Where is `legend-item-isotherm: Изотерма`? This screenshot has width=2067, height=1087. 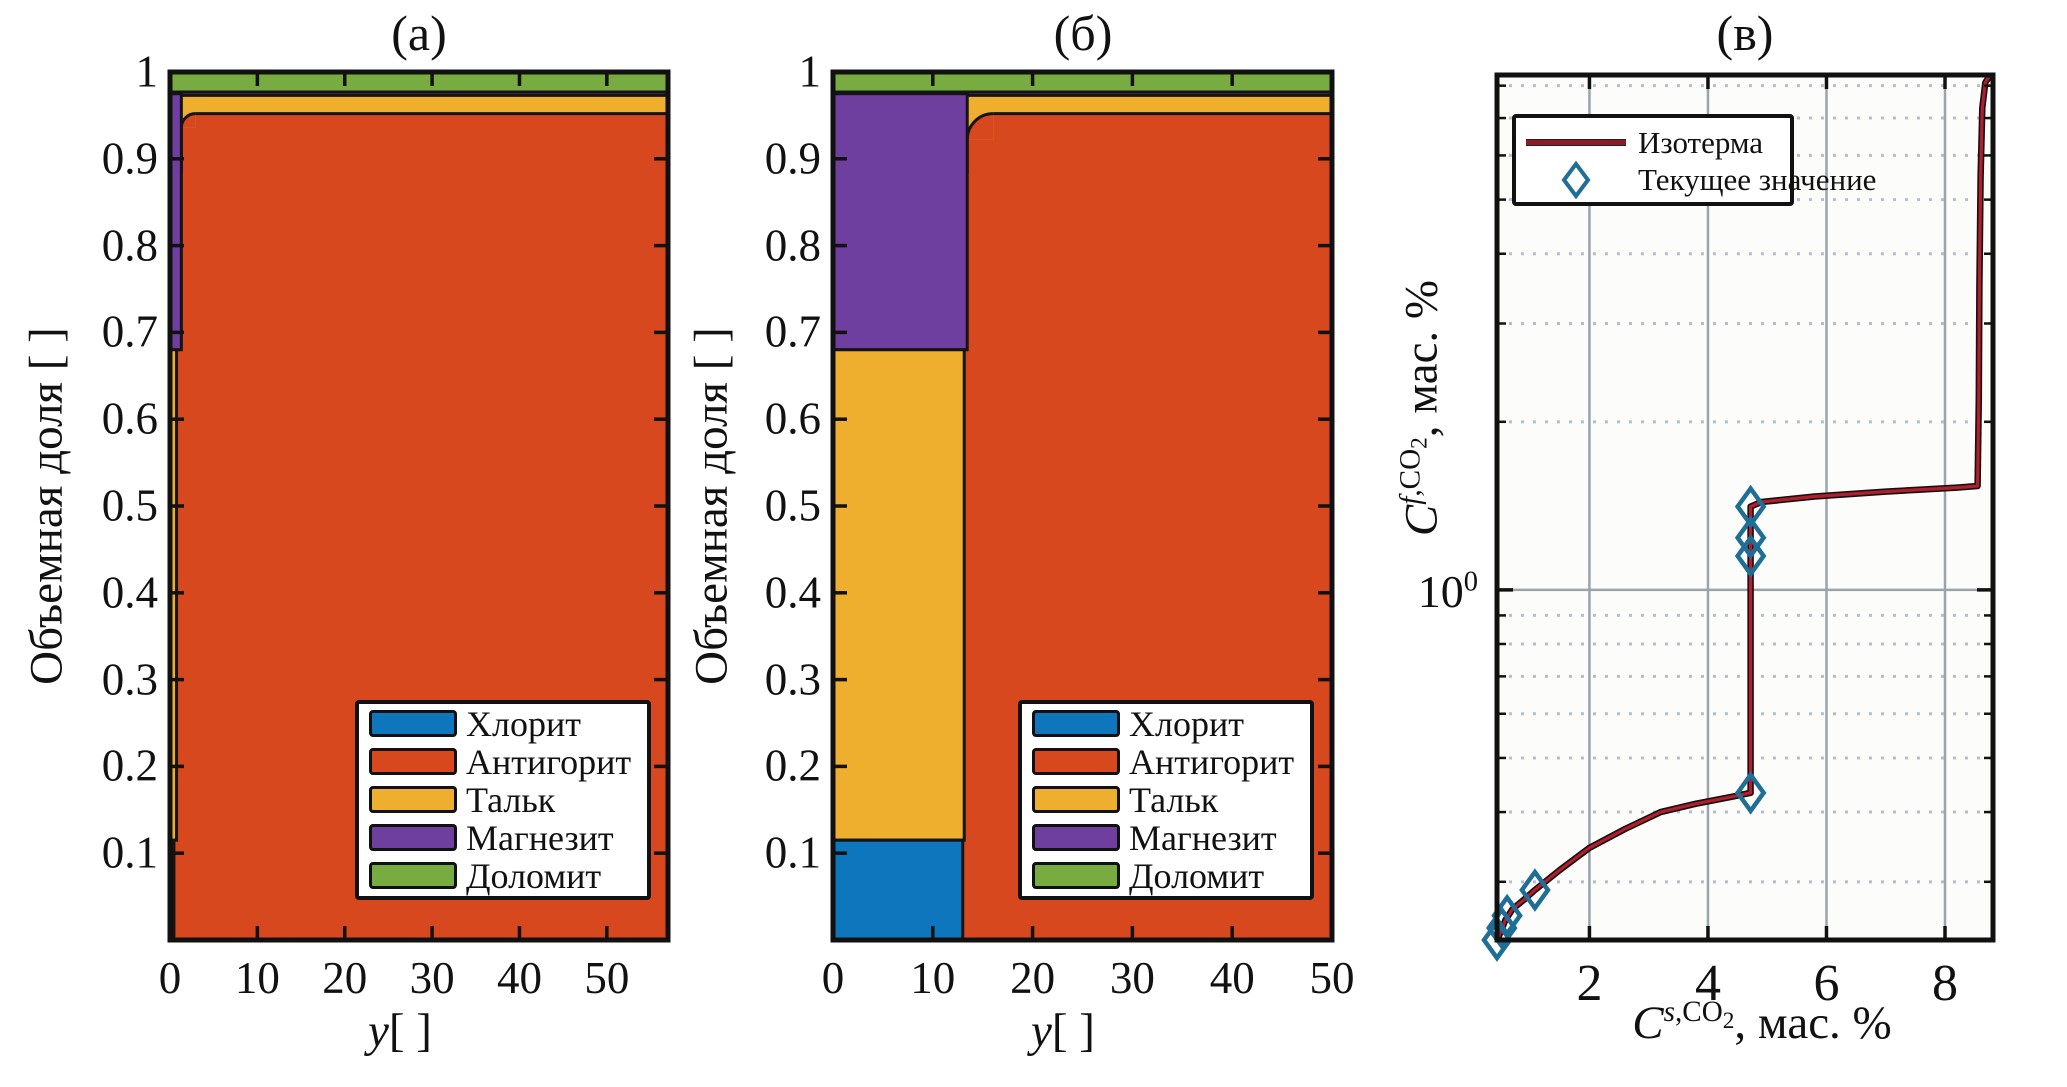 legend-item-isotherm: Изотерма is located at coordinates (1653, 142).